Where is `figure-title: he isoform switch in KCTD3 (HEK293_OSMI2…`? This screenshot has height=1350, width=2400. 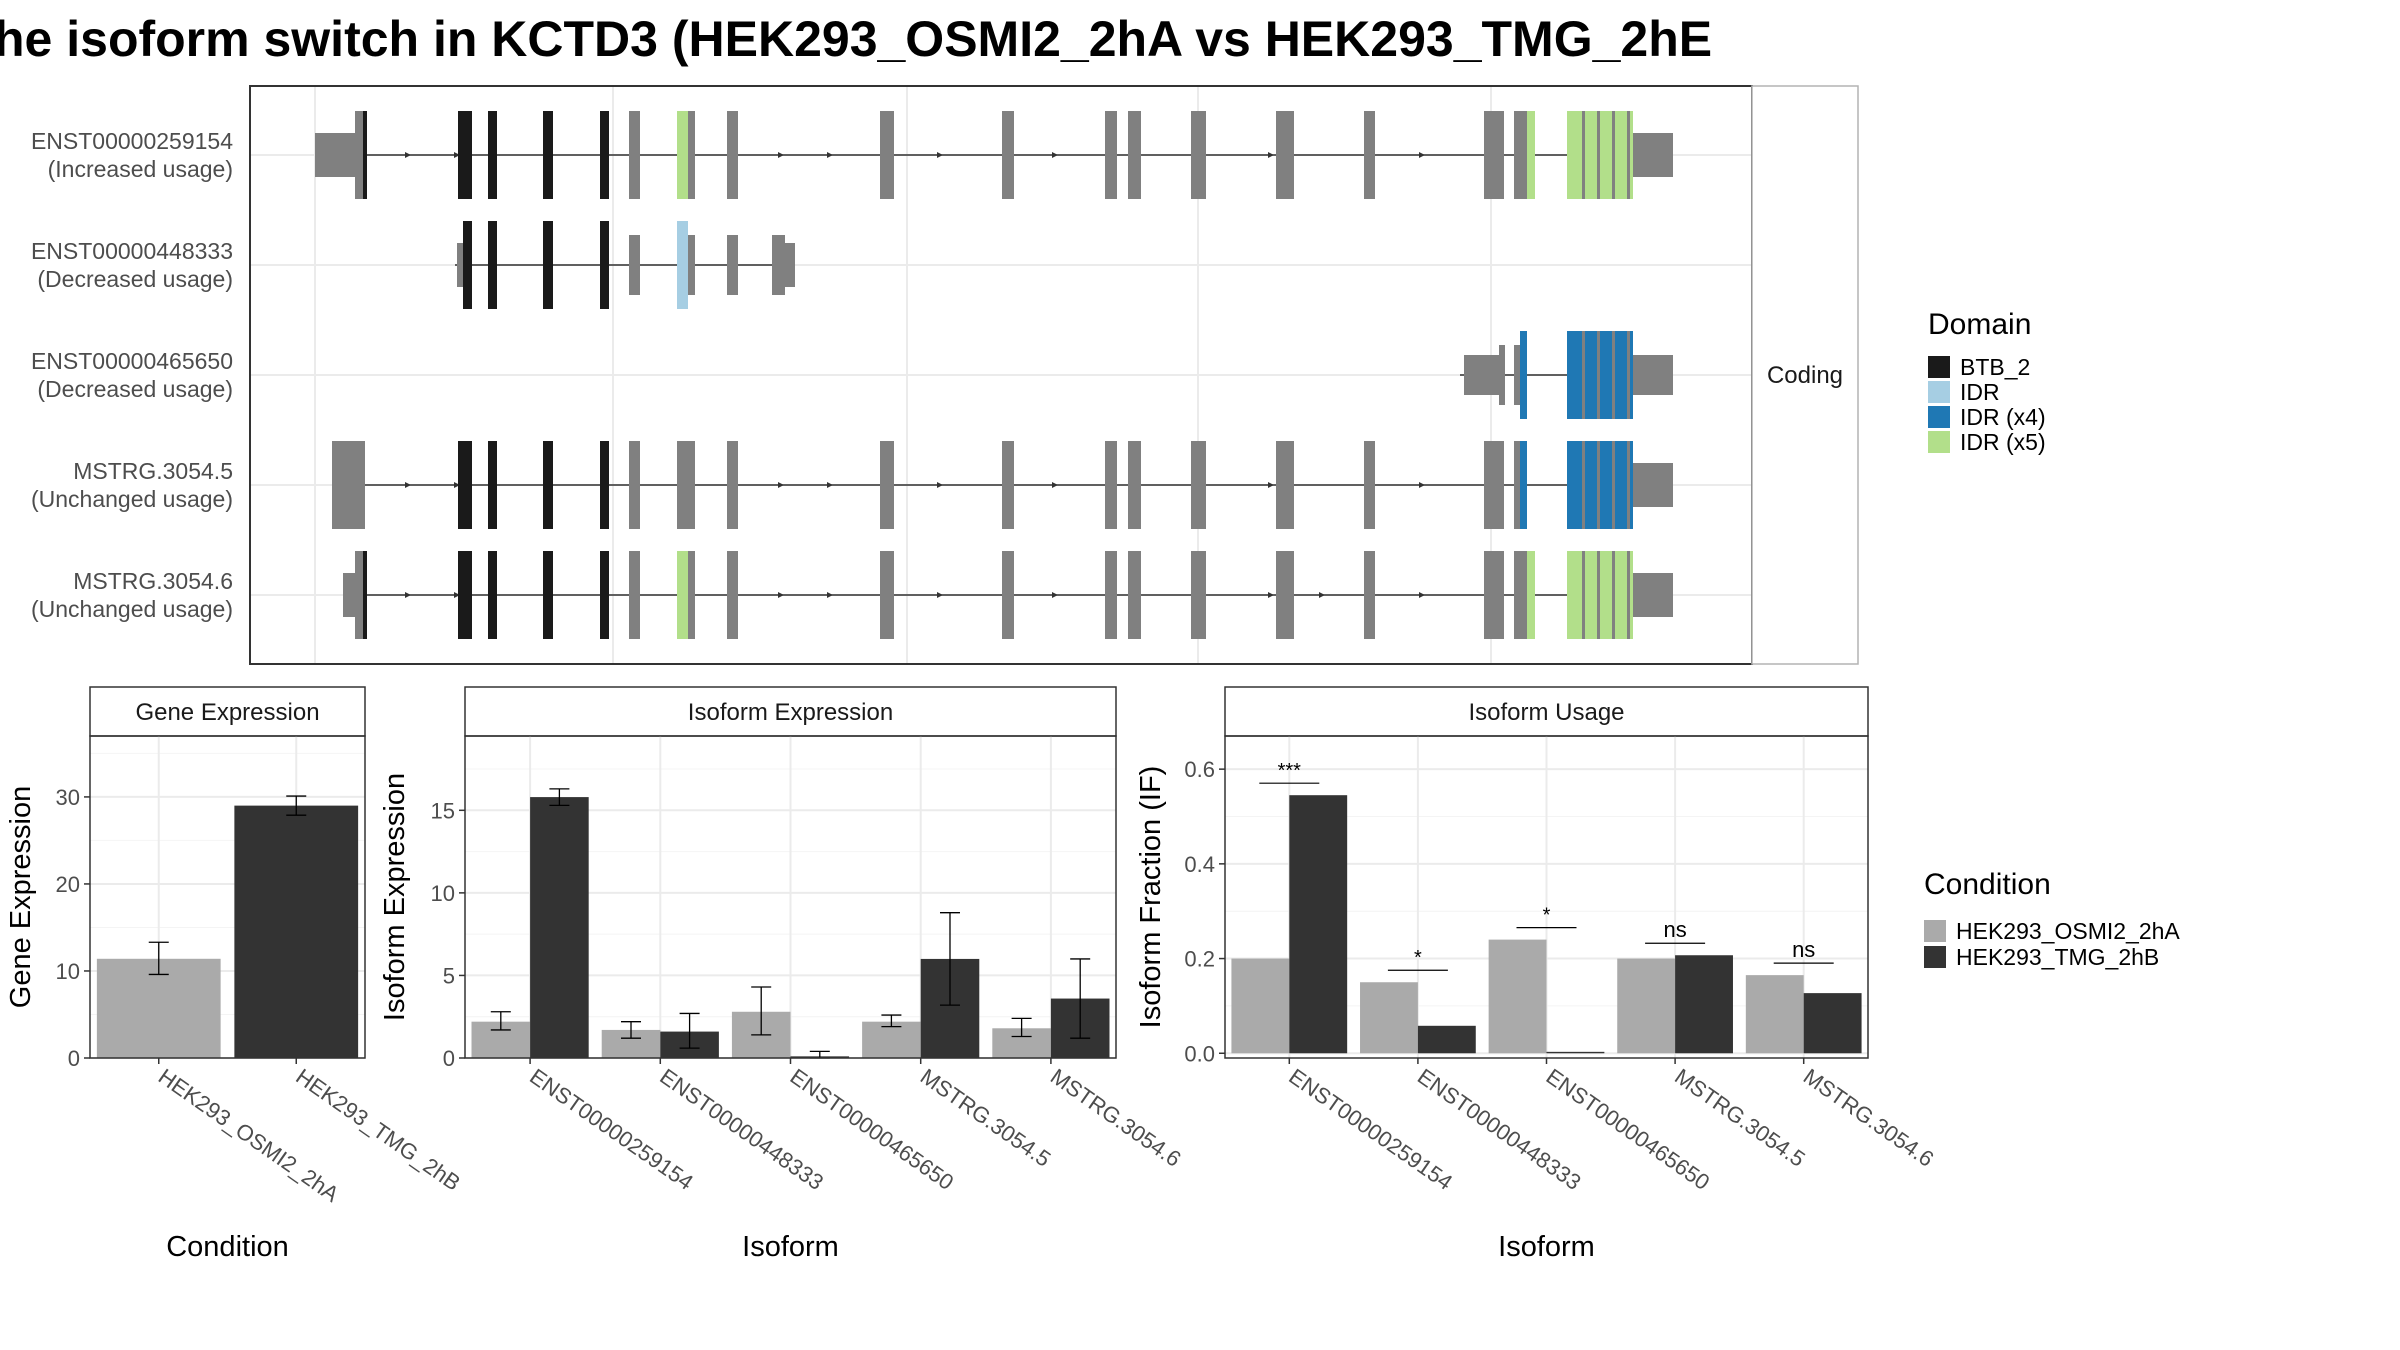 figure-title: he isoform switch in KCTD3 (HEK293_OSMI2… is located at coordinates (856, 39).